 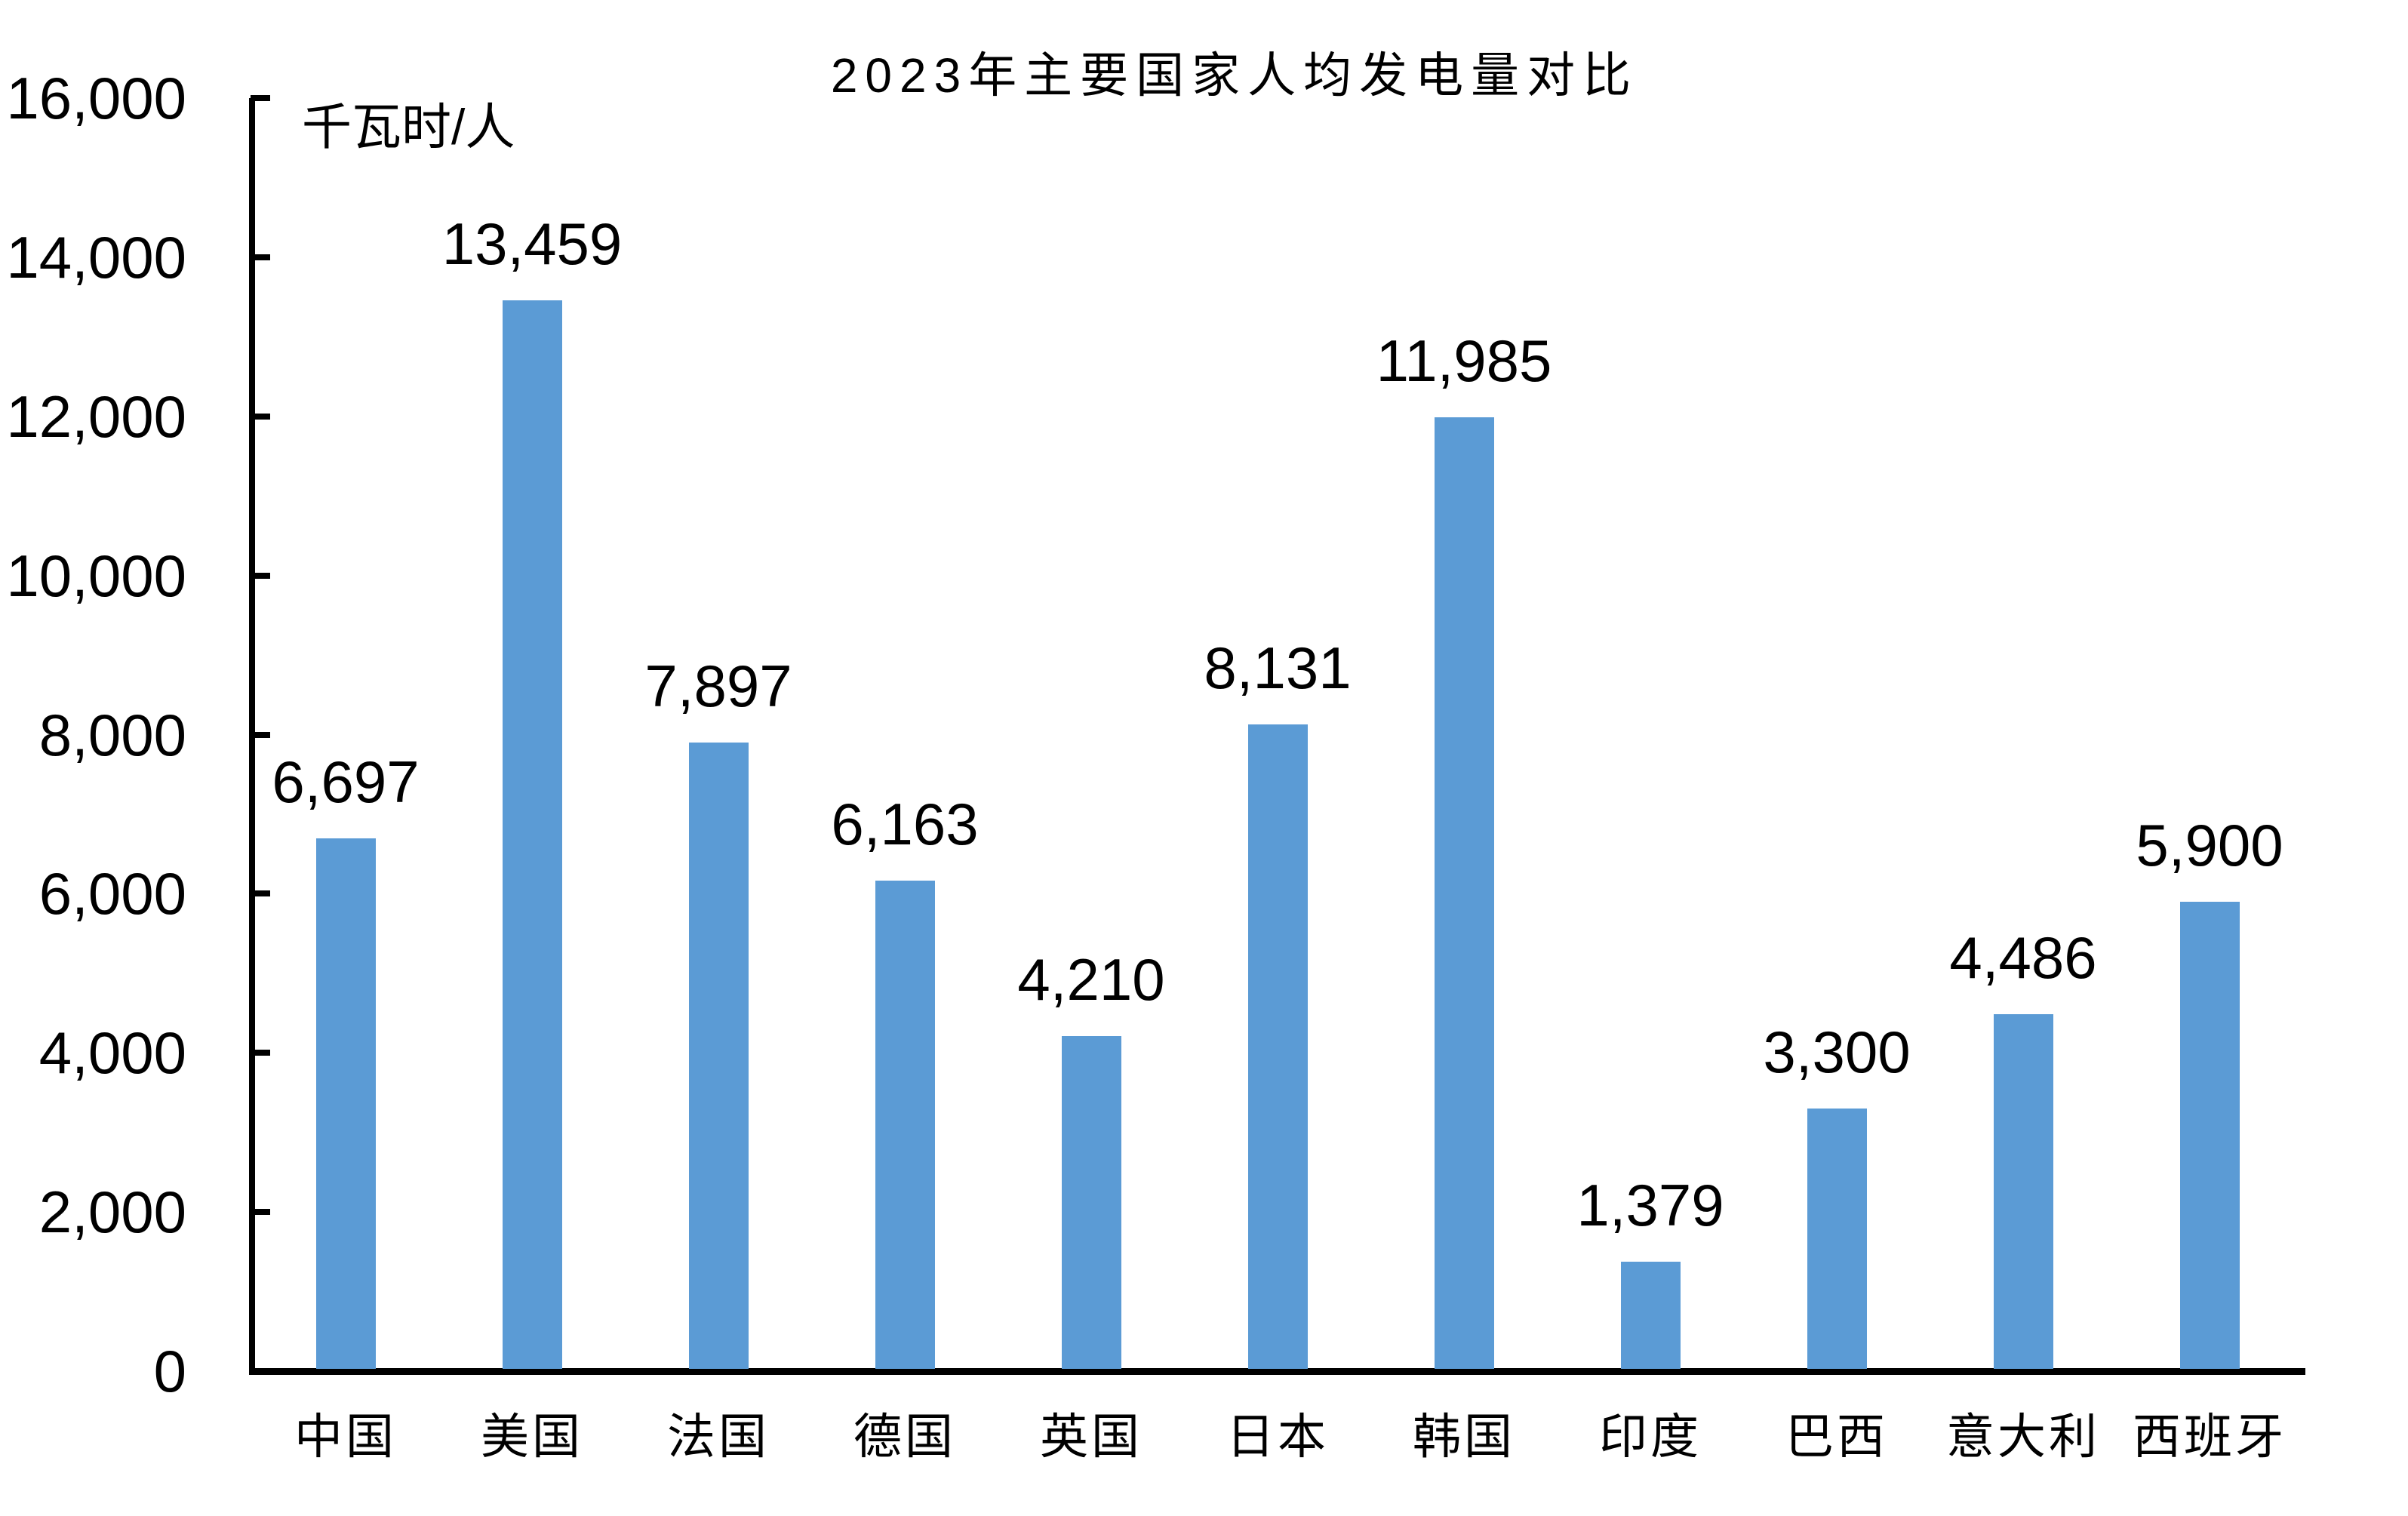 I want to click on category-label: 德国, so click(x=904, y=1437).